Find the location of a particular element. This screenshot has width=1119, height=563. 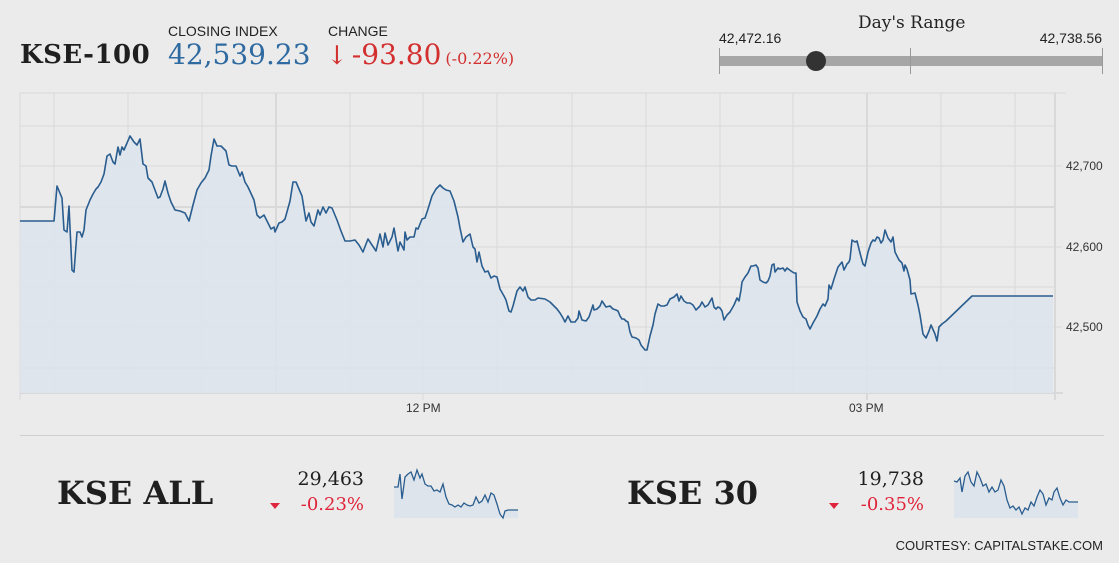

days-range-current-marker is located at coordinates (816, 61).